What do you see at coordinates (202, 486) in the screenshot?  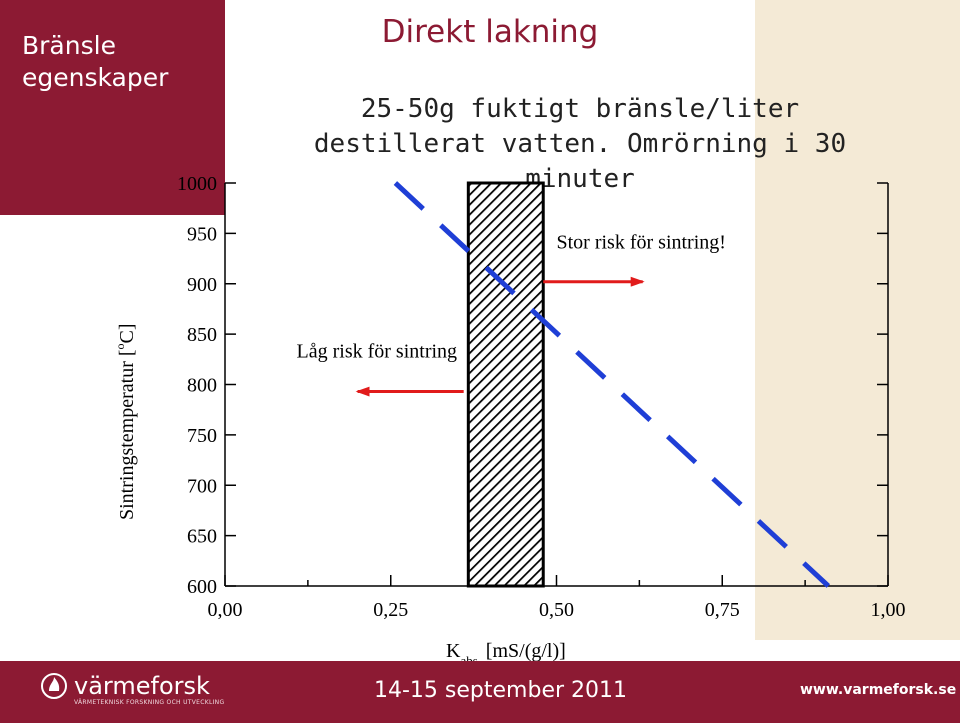 I see `y-tick-label: 700` at bounding box center [202, 486].